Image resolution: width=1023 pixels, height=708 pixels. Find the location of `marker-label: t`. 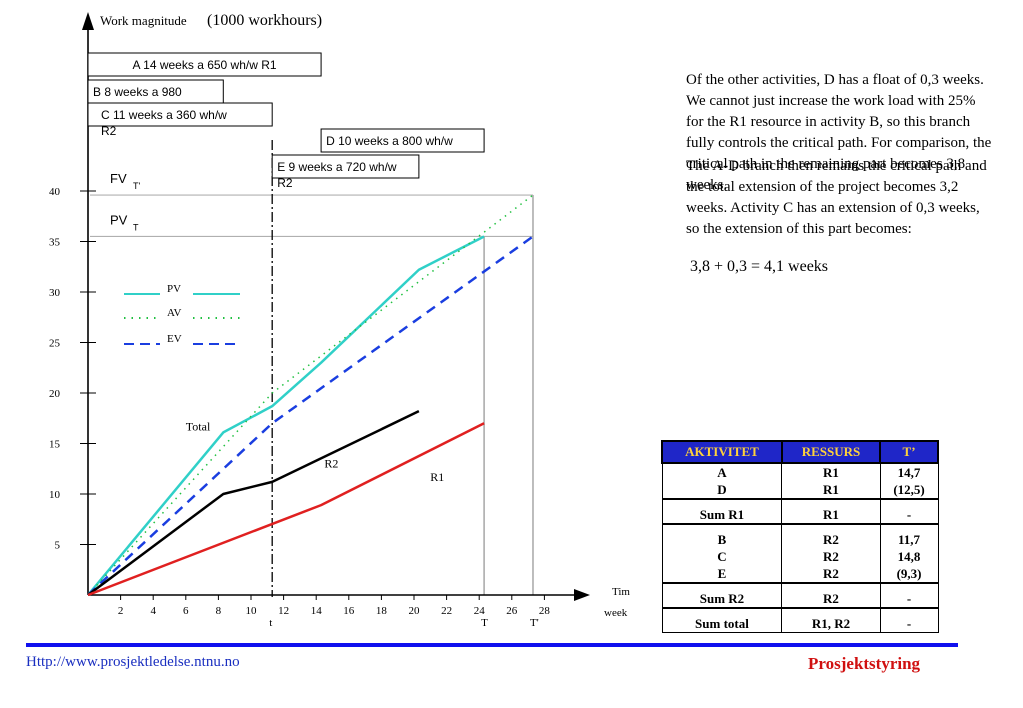

marker-label: t is located at coordinates (270, 623).